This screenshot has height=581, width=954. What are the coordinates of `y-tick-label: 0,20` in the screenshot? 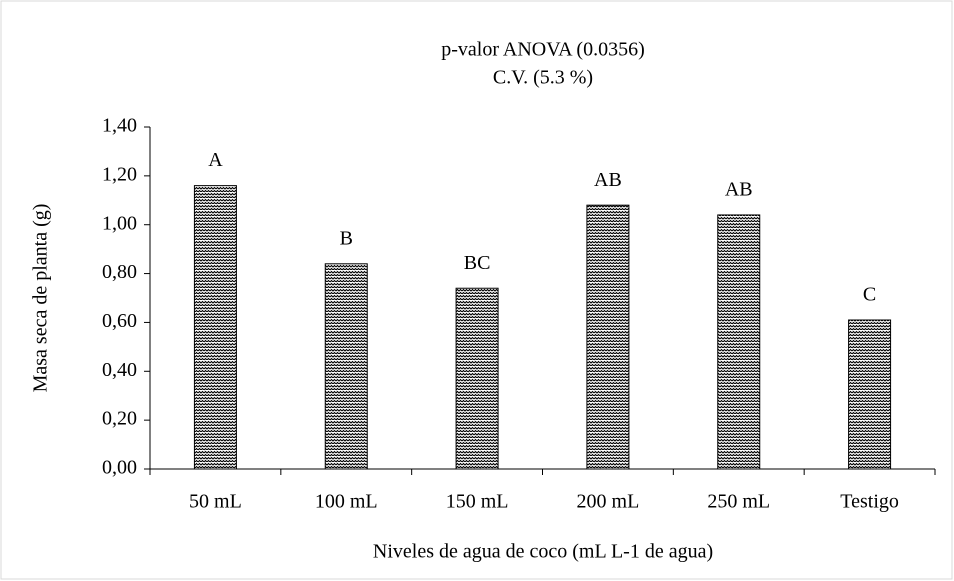 It's located at (119, 419).